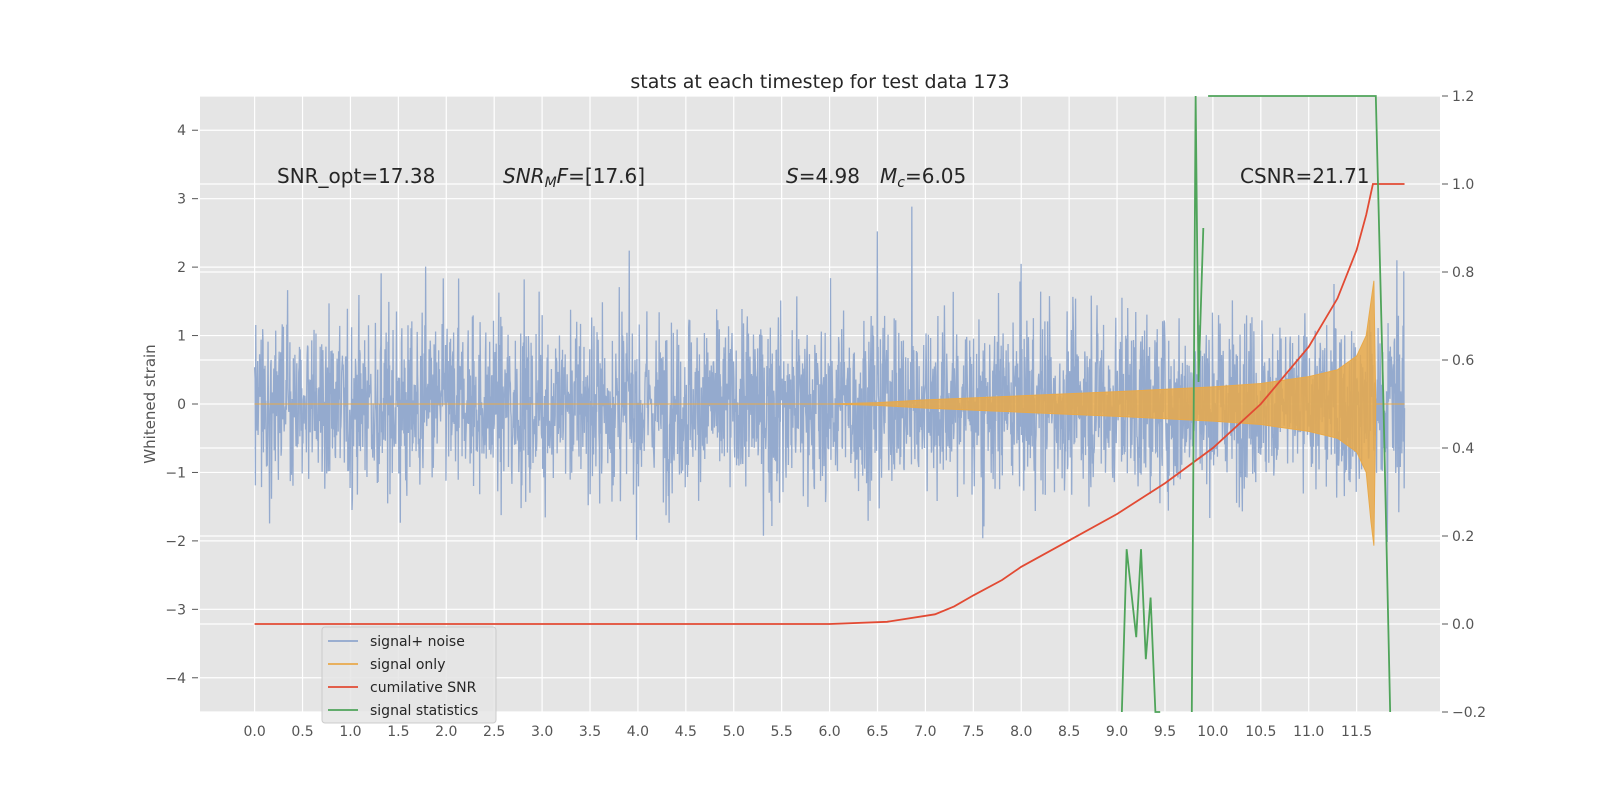 This screenshot has height=800, width=1600. Describe the element at coordinates (792, 176) in the screenshot. I see `annotation-part: S` at that location.